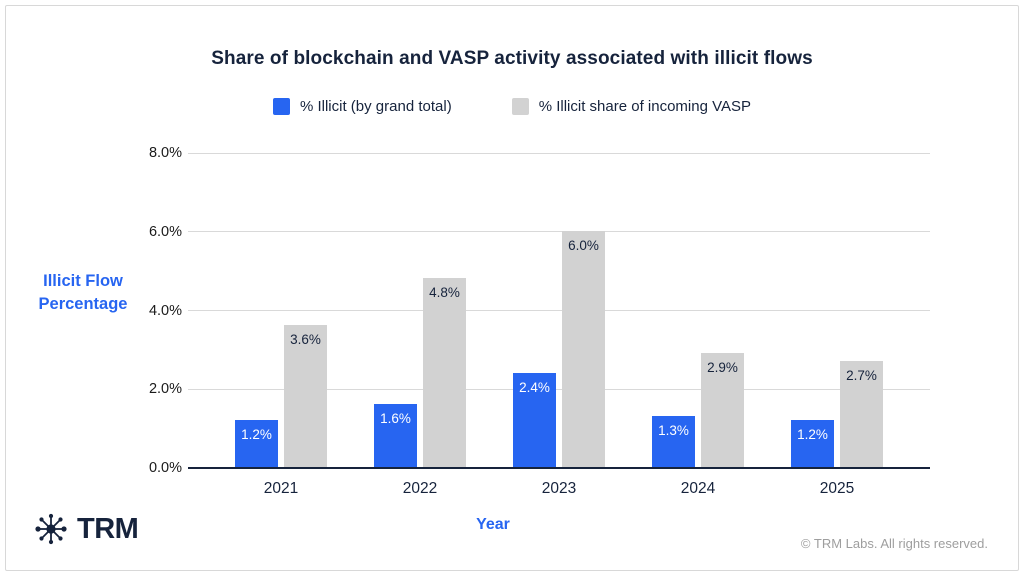  What do you see at coordinates (165, 468) in the screenshot?
I see `y-tick-label: 0.0%` at bounding box center [165, 468].